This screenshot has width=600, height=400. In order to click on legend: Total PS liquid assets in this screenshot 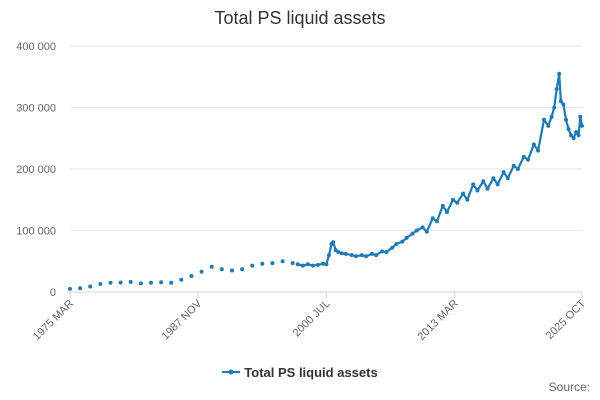, I will do `click(300, 372)`.